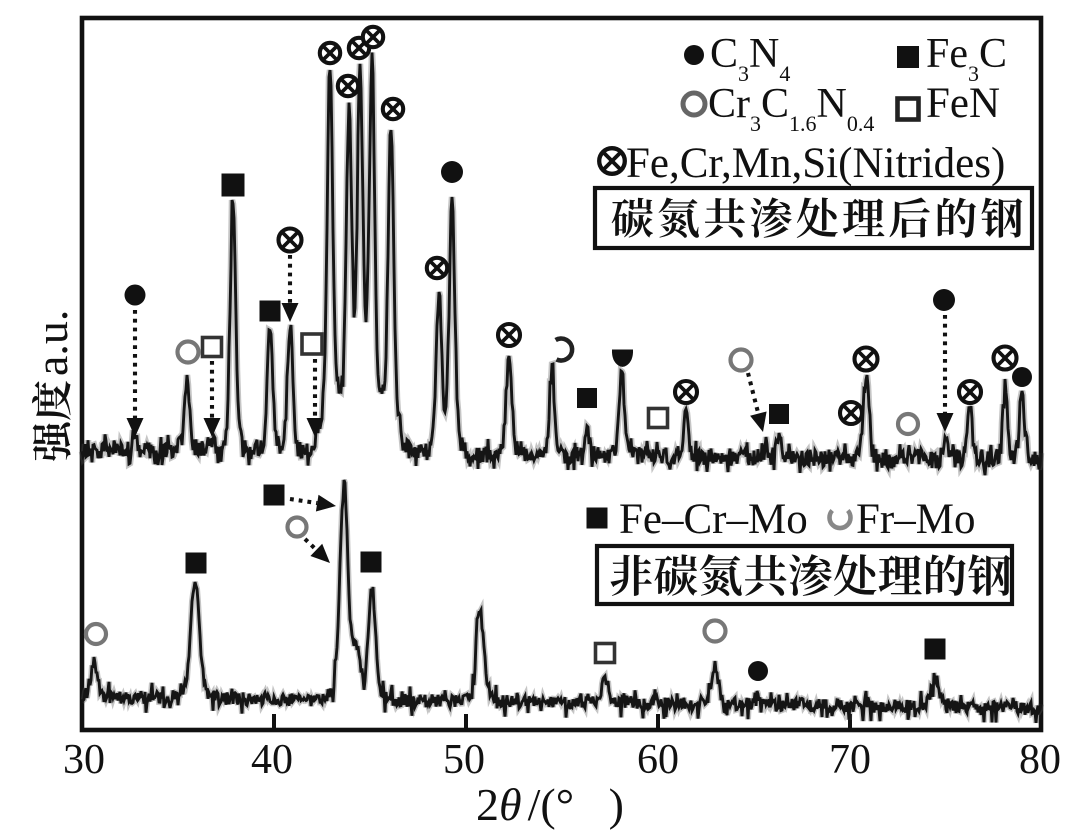 This screenshot has height=834, width=1080. Describe the element at coordinates (966, 58) in the screenshot. I see `svg-text: Fe3C` at that location.